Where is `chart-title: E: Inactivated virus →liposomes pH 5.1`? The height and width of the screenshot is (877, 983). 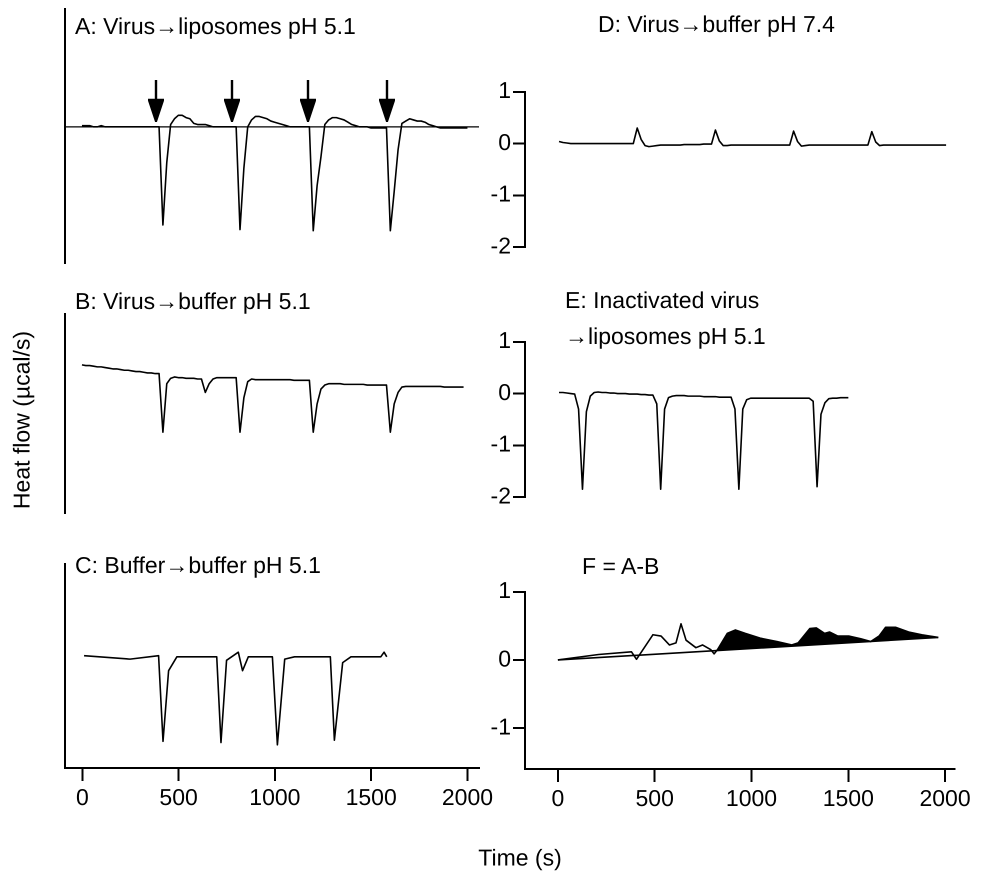 chart-title: E: Inactivated virus →liposomes pH 5.1 is located at coordinates (665, 318).